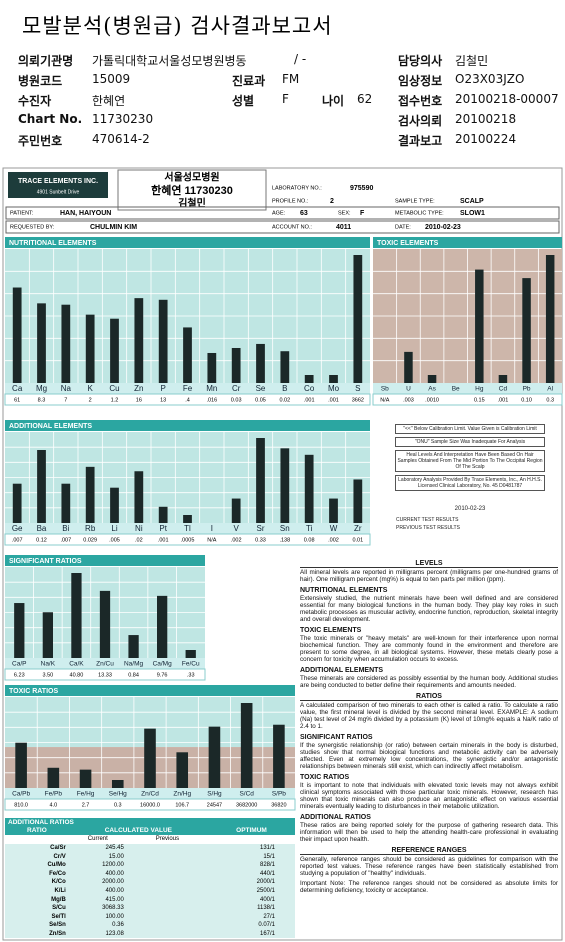  Describe the element at coordinates (138, 388) in the screenshot. I see `bar-label: Zn` at that location.